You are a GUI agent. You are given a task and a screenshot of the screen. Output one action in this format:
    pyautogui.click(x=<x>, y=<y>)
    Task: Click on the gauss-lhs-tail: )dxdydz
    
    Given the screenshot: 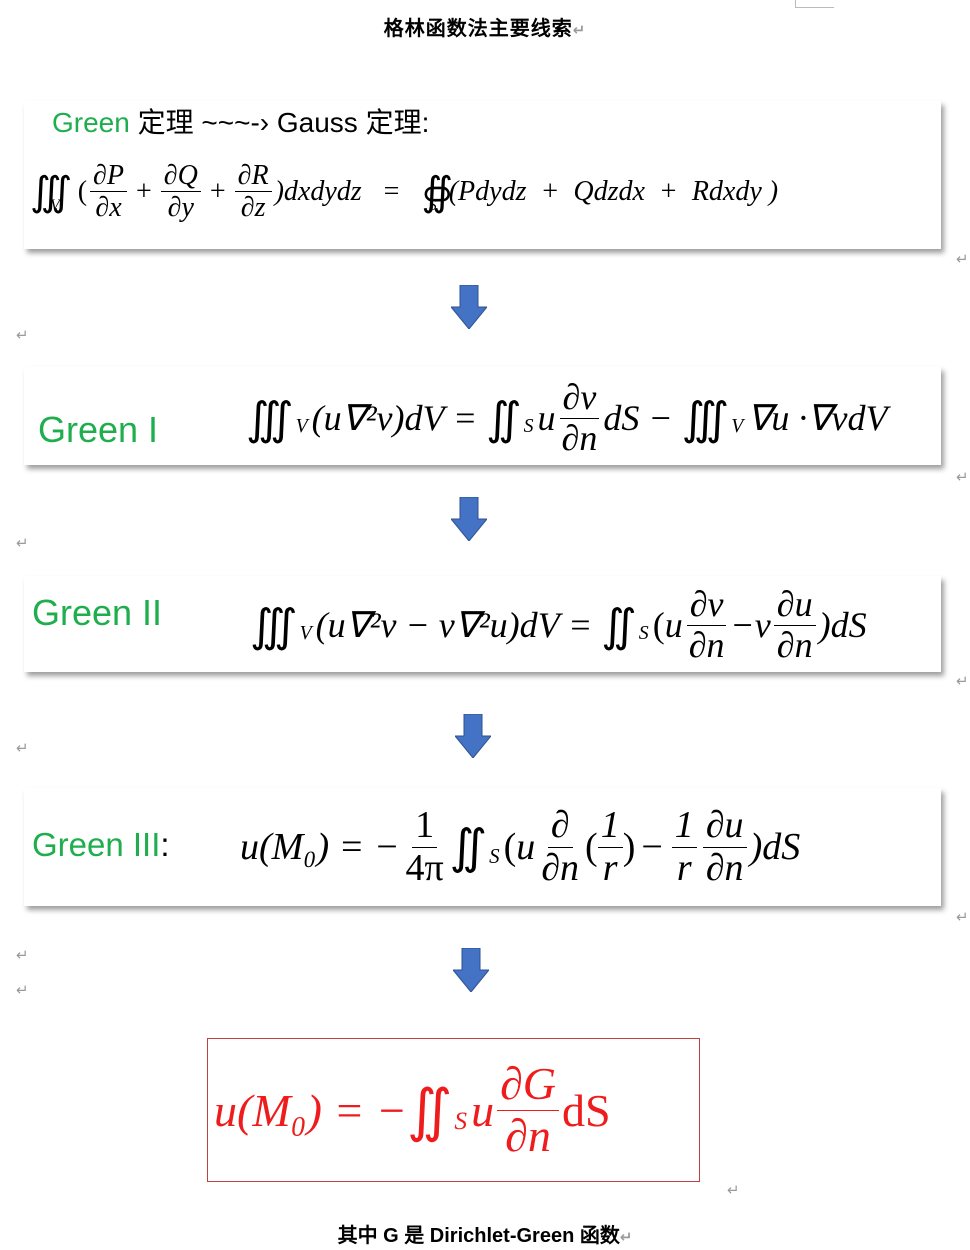 What is the action you would take?
    pyautogui.click(x=318, y=191)
    